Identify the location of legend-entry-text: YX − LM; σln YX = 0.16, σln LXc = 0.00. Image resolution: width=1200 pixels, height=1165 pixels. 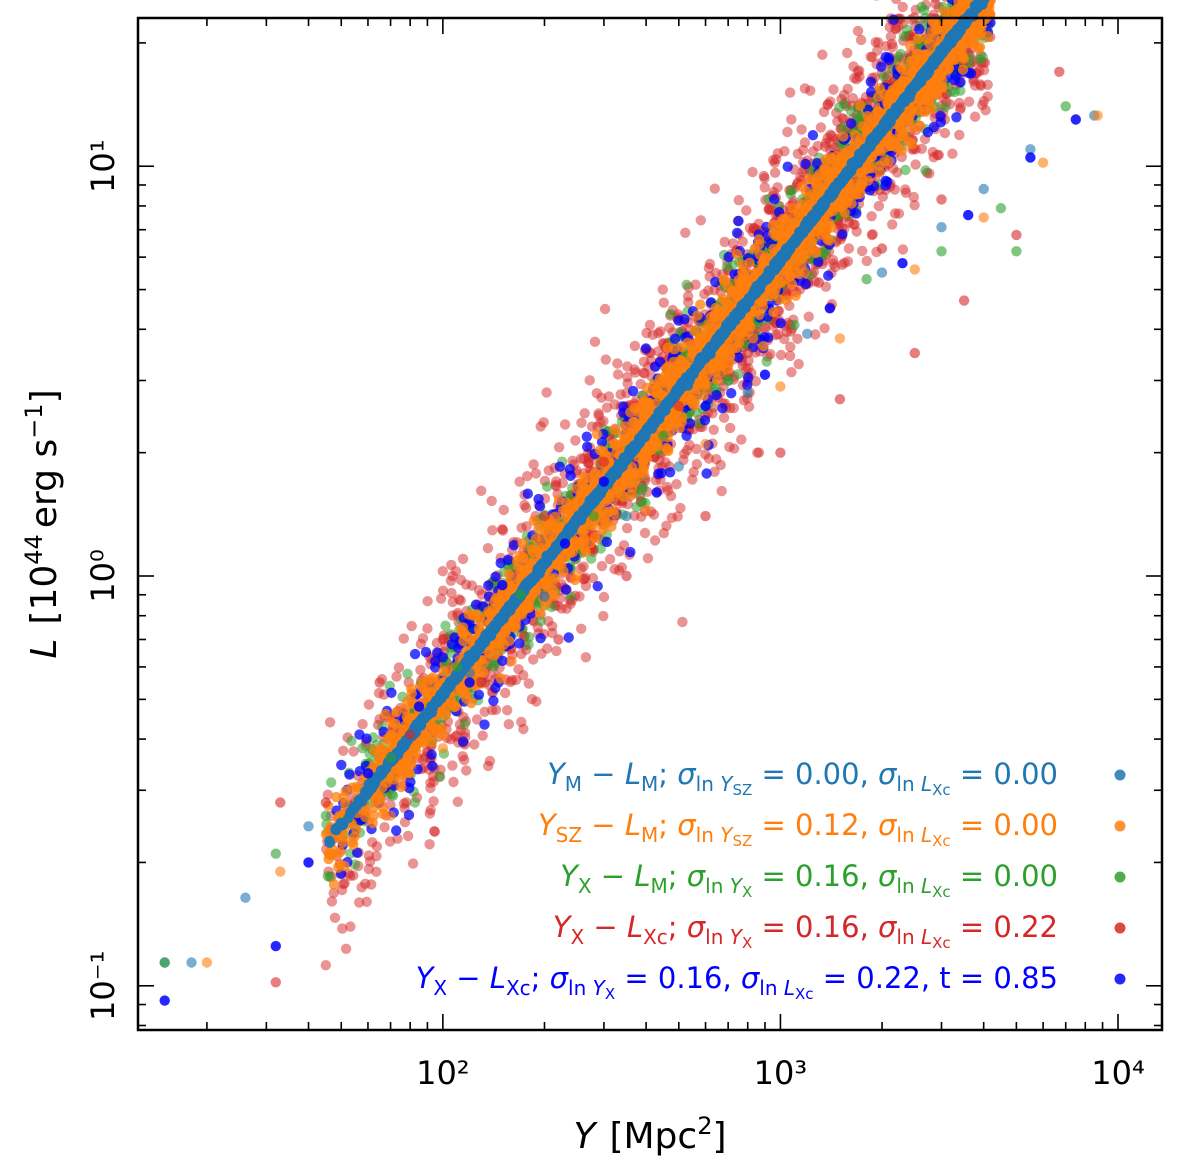
(809, 880).